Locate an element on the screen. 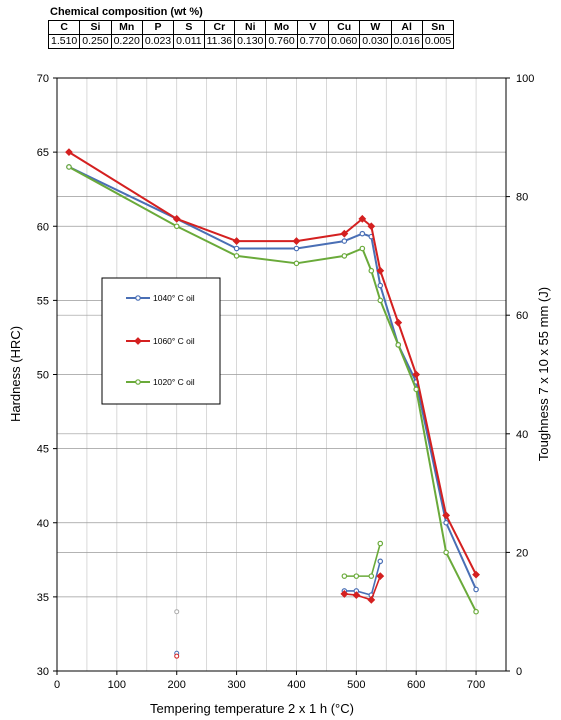 This screenshot has height=720, width=561. y-tick-label: 45 is located at coordinates (43, 450).